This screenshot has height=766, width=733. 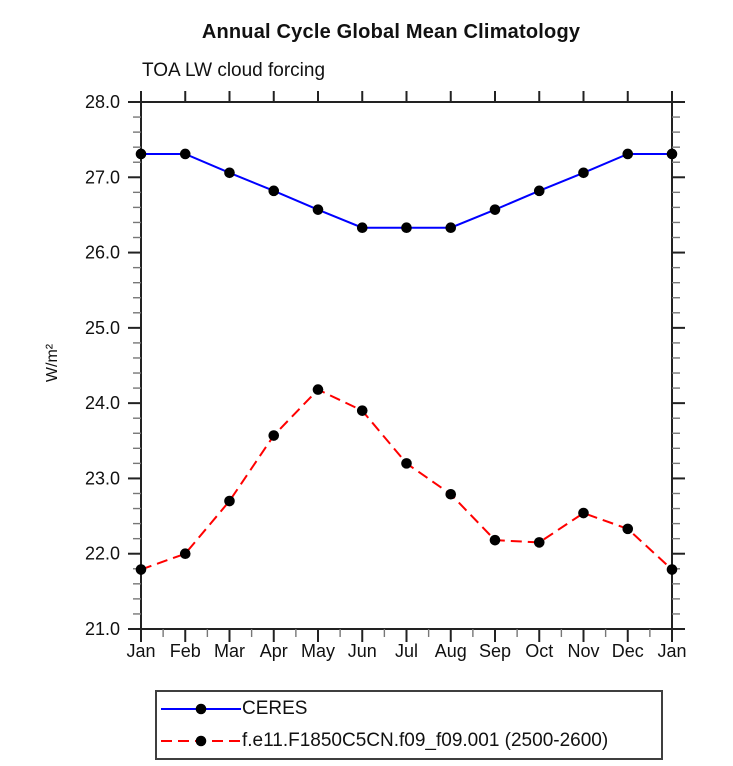 What do you see at coordinates (102, 554) in the screenshot?
I see `svg-text: 22.0` at bounding box center [102, 554].